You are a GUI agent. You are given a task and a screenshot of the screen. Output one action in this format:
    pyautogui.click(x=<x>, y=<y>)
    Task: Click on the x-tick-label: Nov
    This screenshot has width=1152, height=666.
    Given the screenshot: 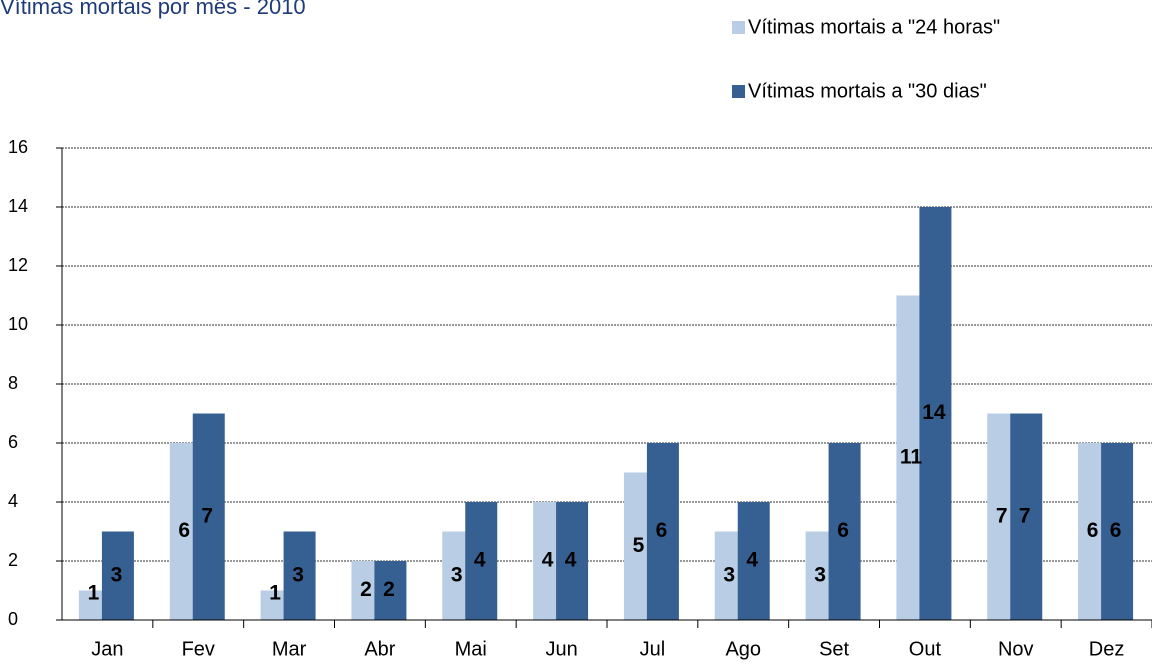 What is the action you would take?
    pyautogui.click(x=1016, y=649)
    